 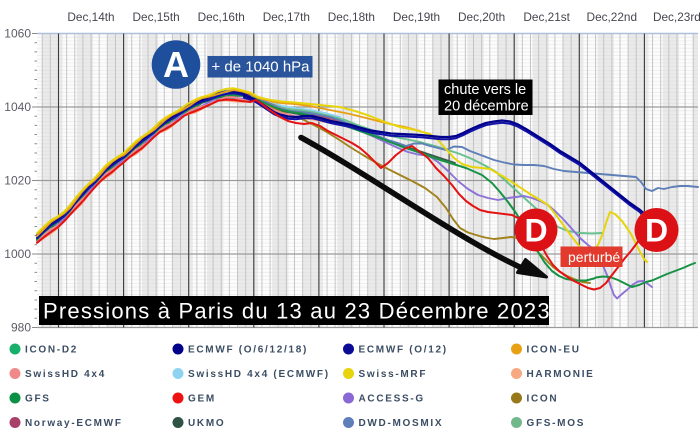 What do you see at coordinates (202, 399) in the screenshot?
I see `svg-text: GEM` at bounding box center [202, 399].